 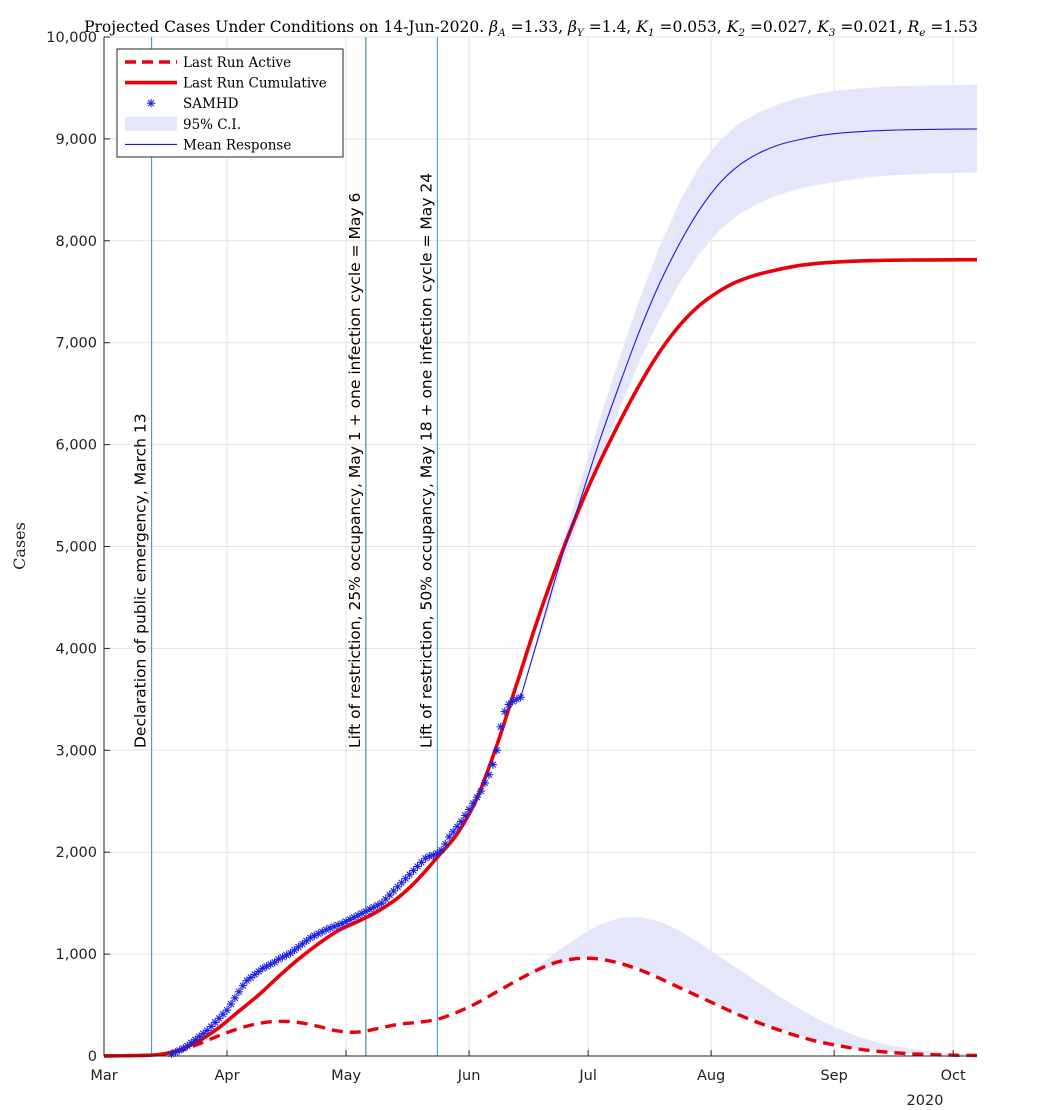 What do you see at coordinates (346, 876) in the screenshot?
I see `samhd-markers` at bounding box center [346, 876].